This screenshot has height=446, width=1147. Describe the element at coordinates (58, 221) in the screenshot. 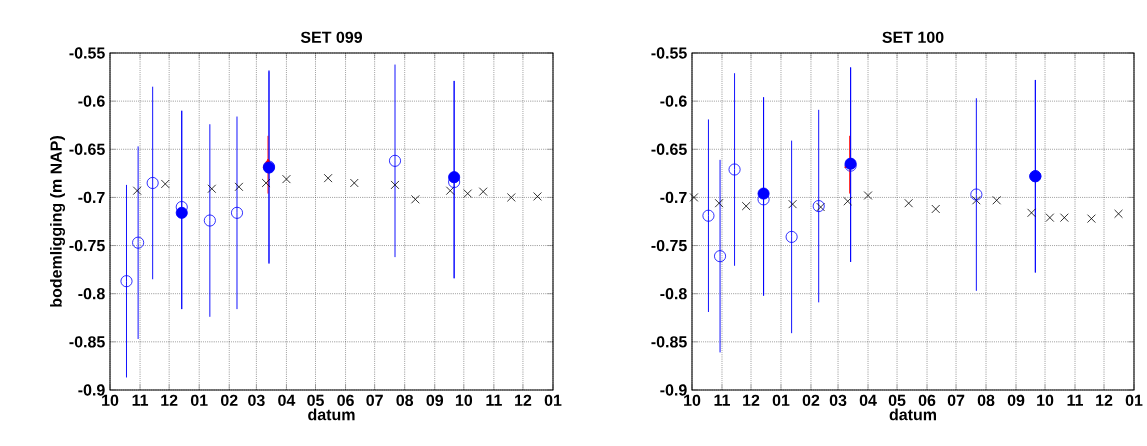

I see `y-axis-title: bodemligging (m NAP)` at that location.